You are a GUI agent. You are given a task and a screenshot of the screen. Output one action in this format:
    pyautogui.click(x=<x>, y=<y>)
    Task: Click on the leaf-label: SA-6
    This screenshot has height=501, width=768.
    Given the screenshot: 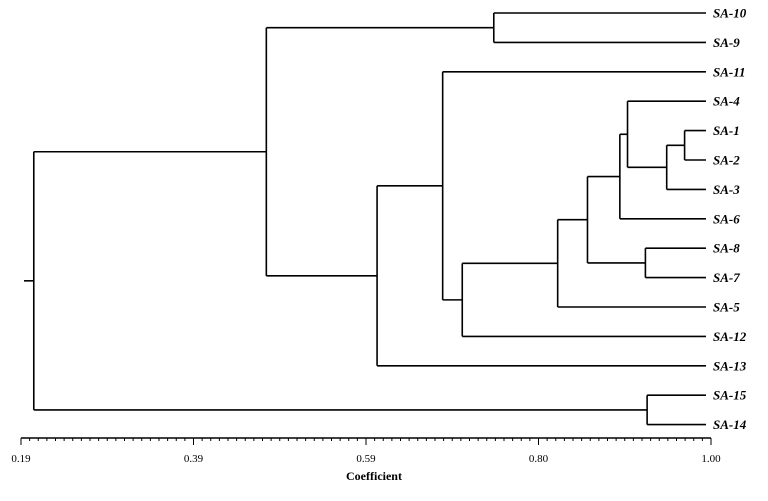 What is the action you would take?
    pyautogui.click(x=726, y=218)
    